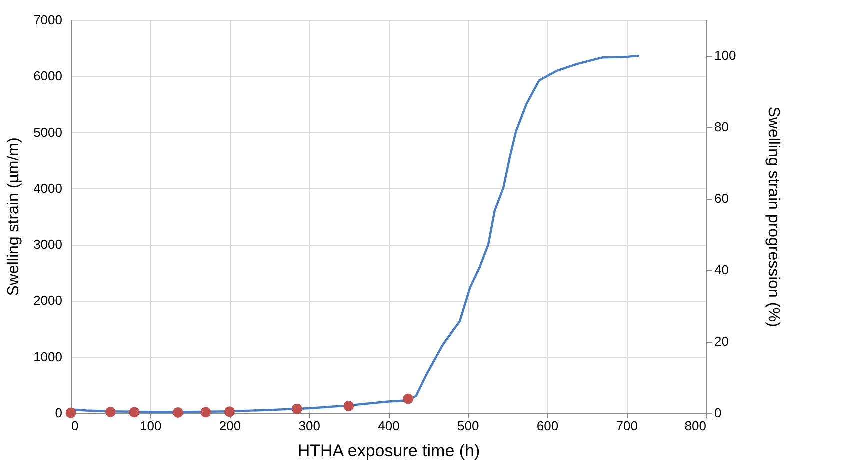 This screenshot has height=474, width=842. Describe the element at coordinates (725, 56) in the screenshot. I see `y2-tick-label: 100` at that location.